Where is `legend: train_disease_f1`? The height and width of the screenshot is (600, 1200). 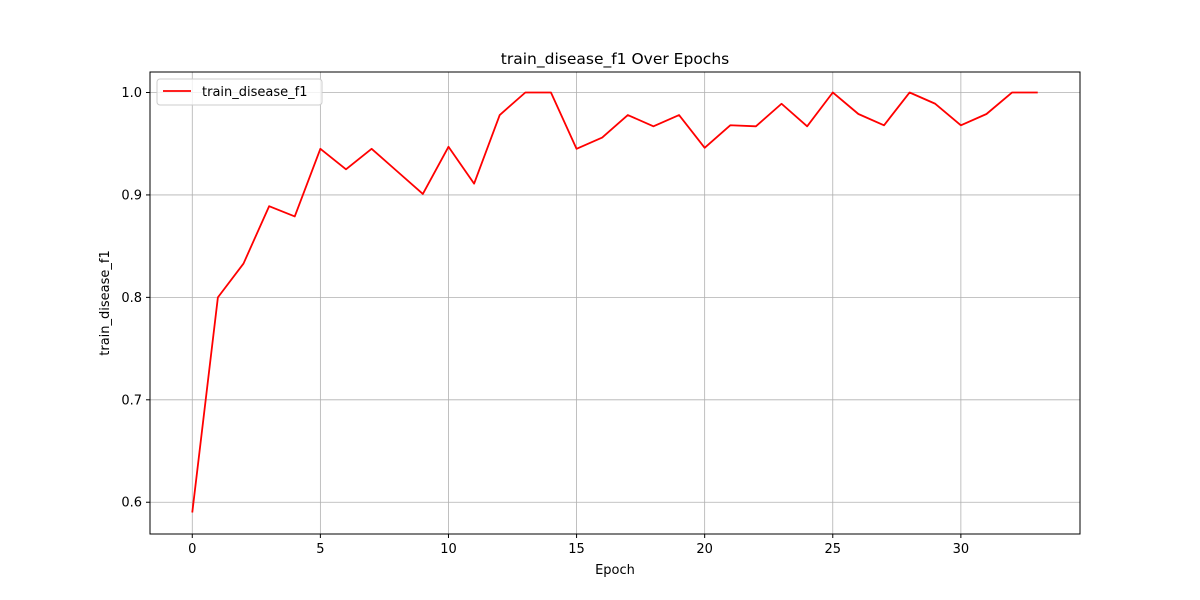 legend: train_disease_f1 is located at coordinates (239, 92).